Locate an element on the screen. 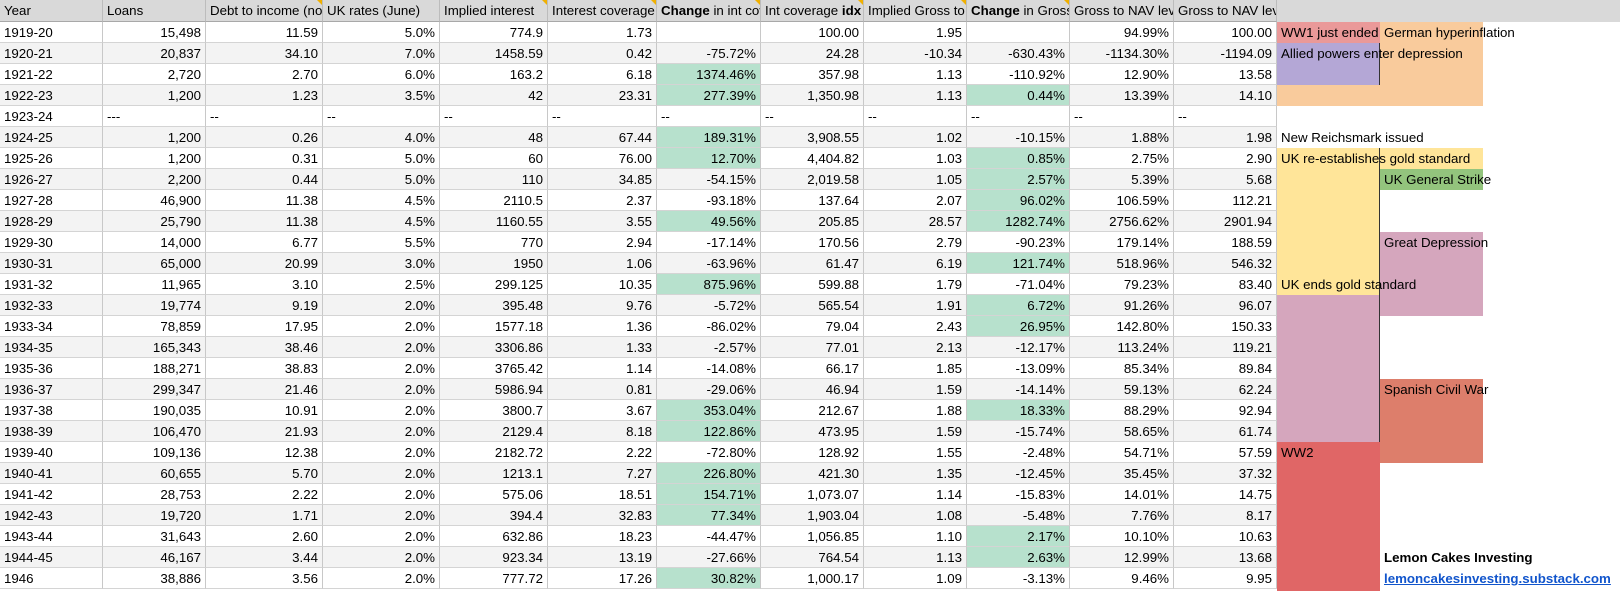 The height and width of the screenshot is (591, 1620). table-cell: 11,965 is located at coordinates (154, 284).